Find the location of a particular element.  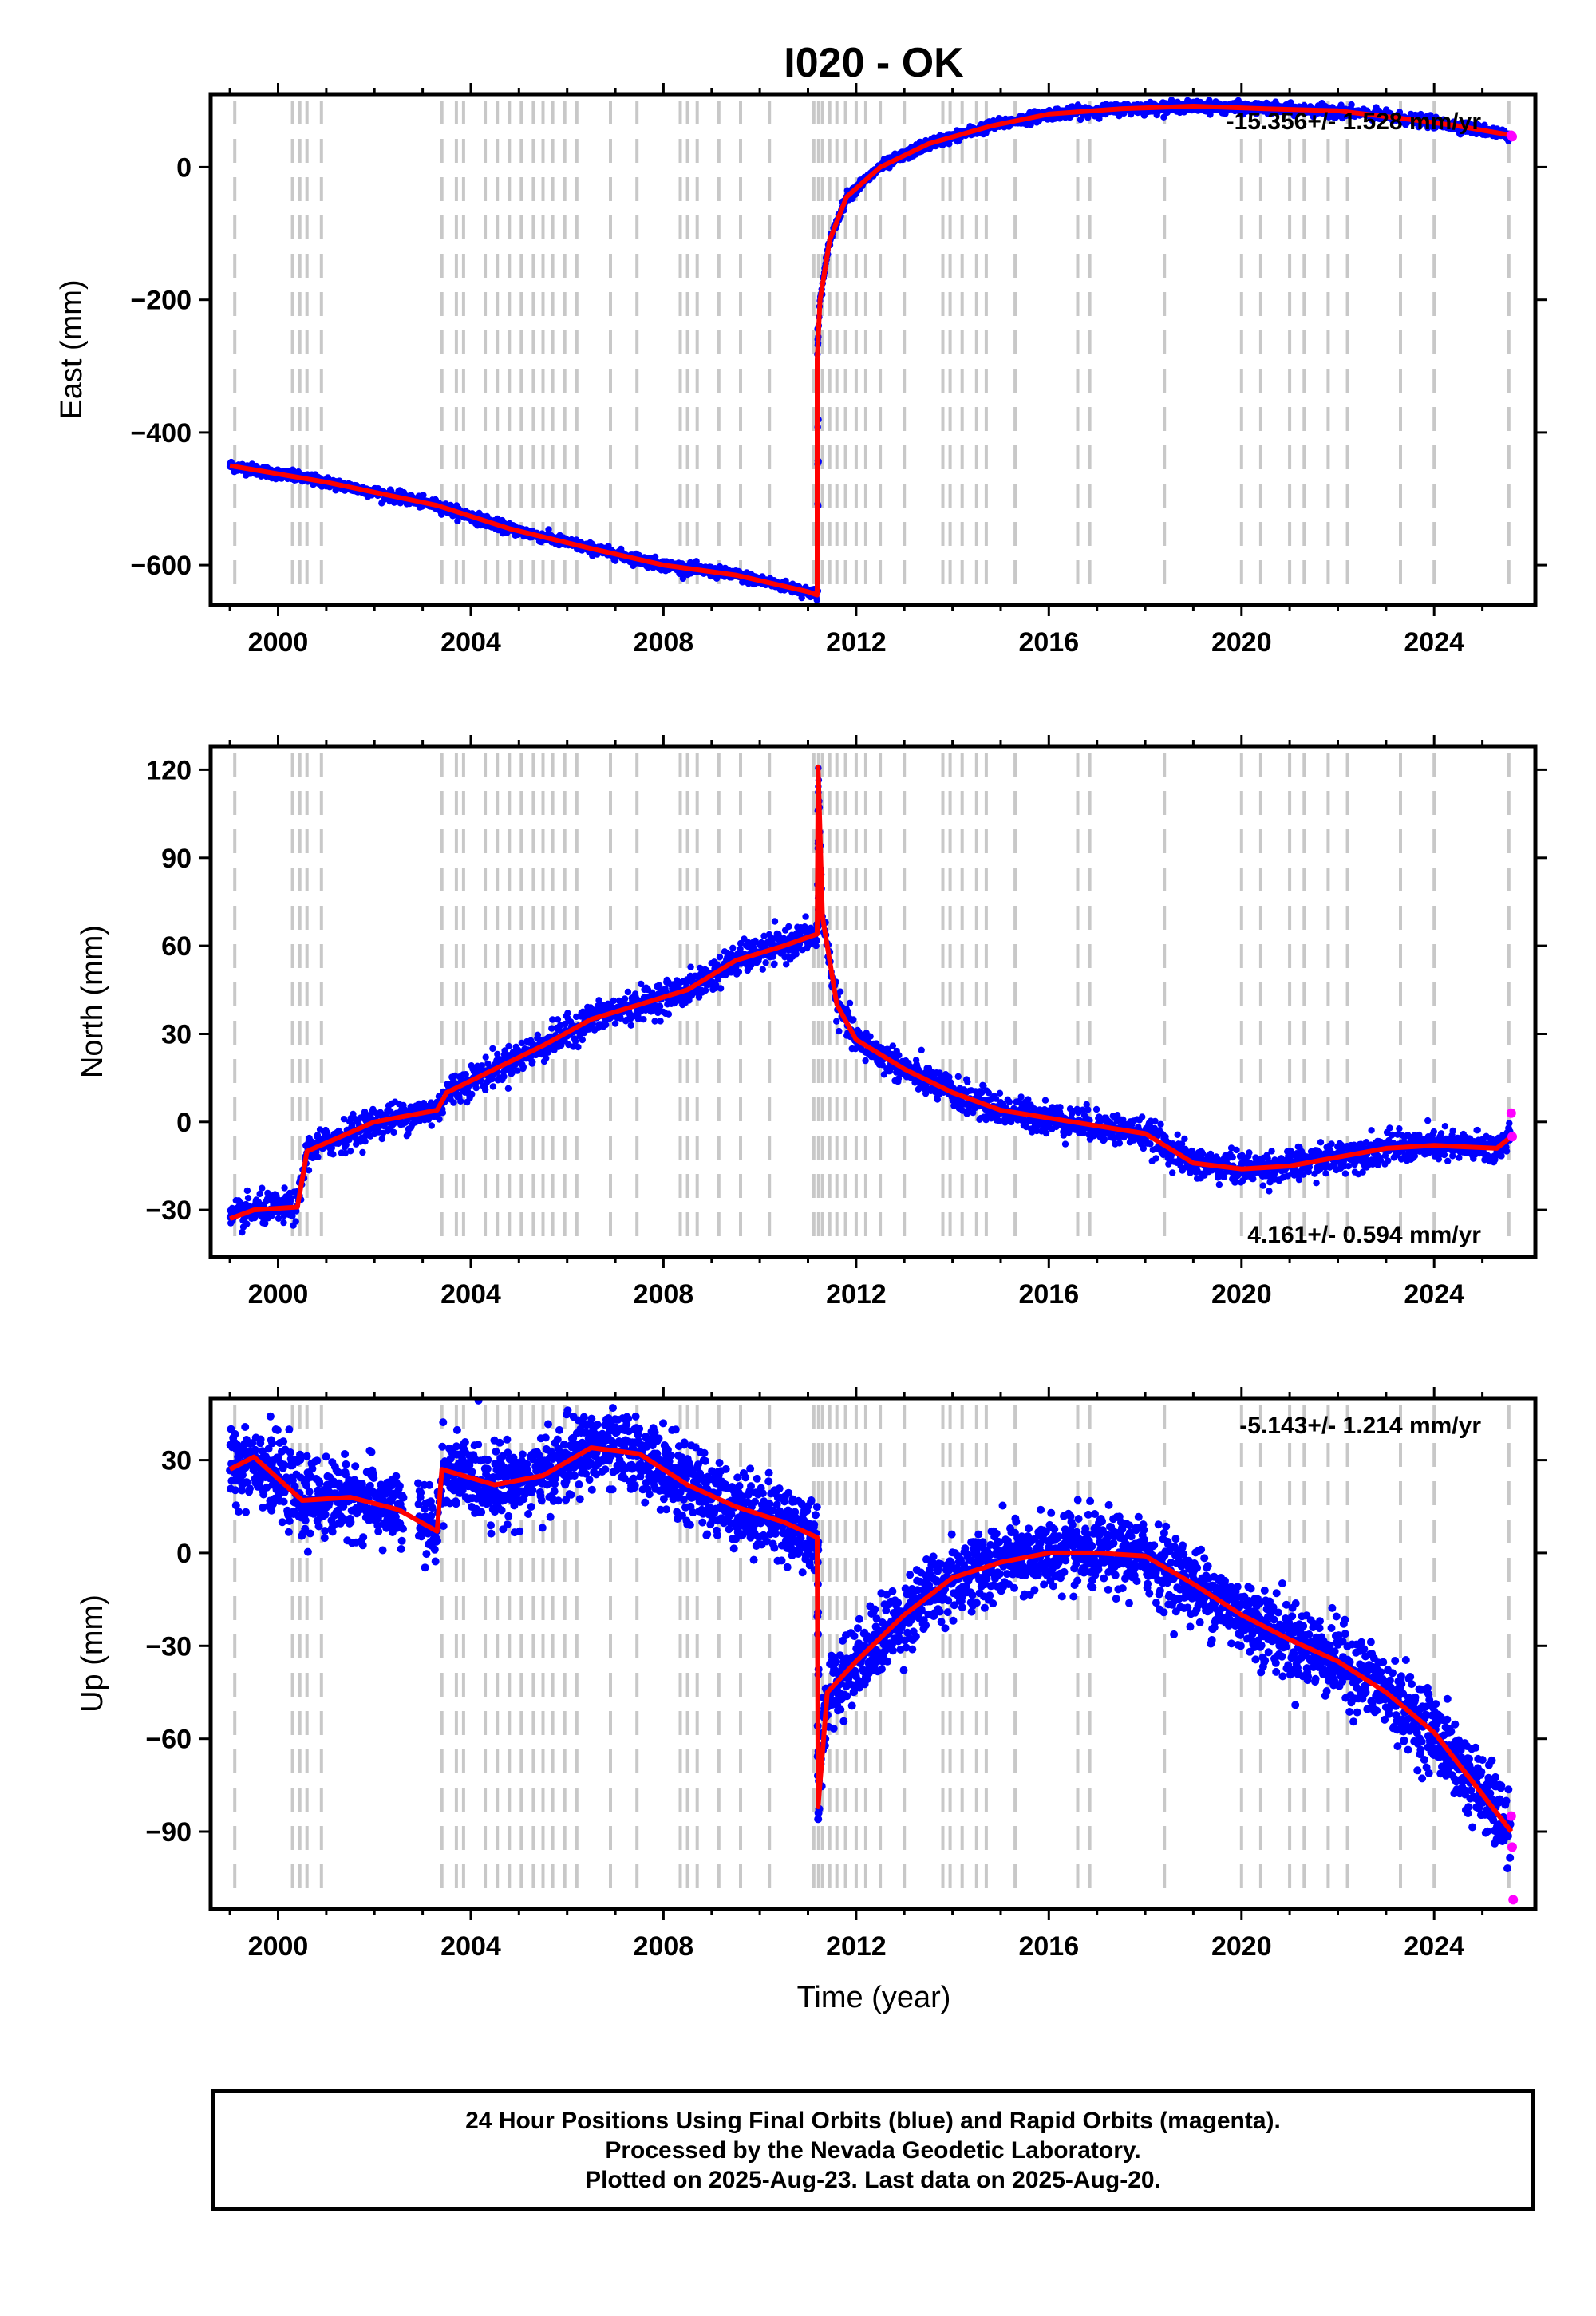

y-tick-label: −600 is located at coordinates (161, 566).